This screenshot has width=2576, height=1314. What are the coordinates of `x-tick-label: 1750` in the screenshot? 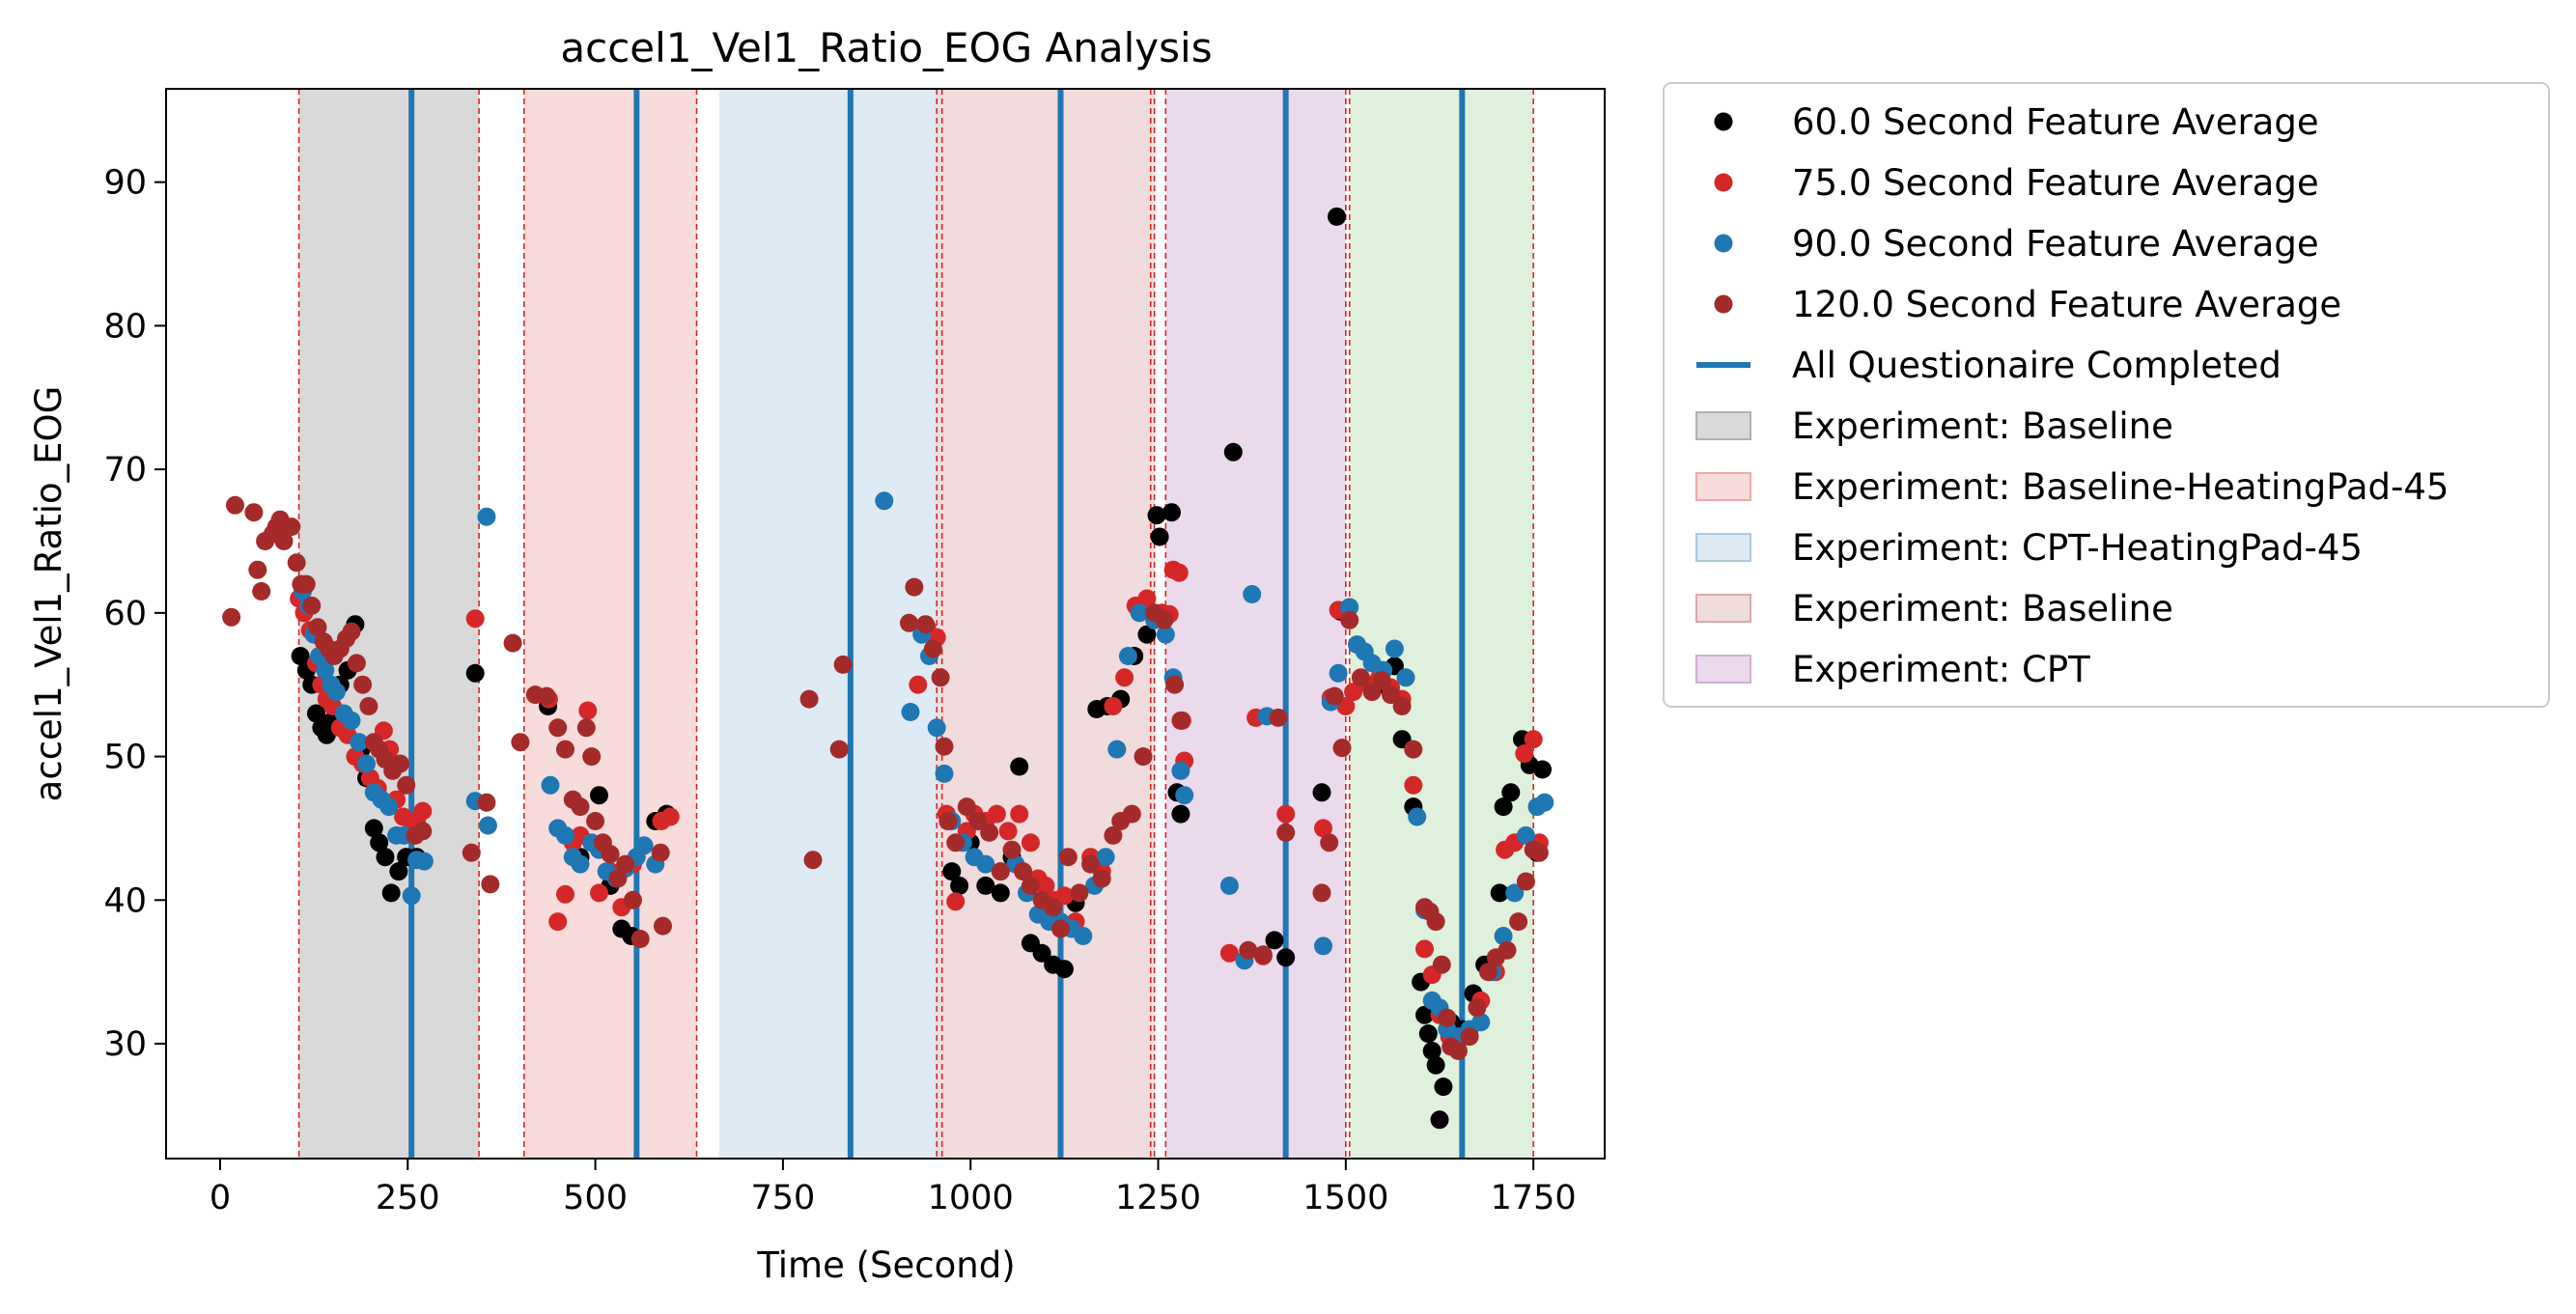 It's located at (1534, 1198).